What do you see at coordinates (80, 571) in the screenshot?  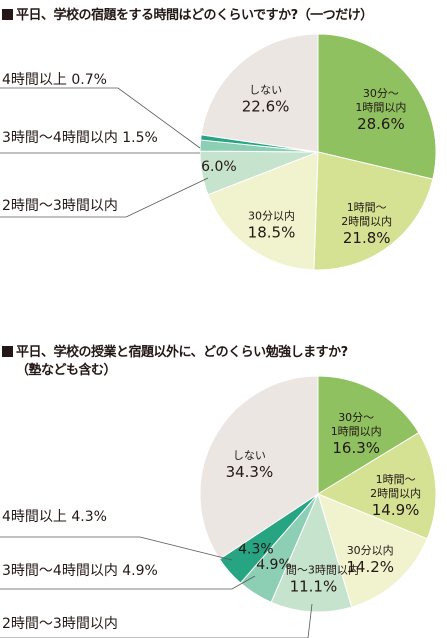 I see `callout-label: 3時間～4時間以内 4.9%` at bounding box center [80, 571].